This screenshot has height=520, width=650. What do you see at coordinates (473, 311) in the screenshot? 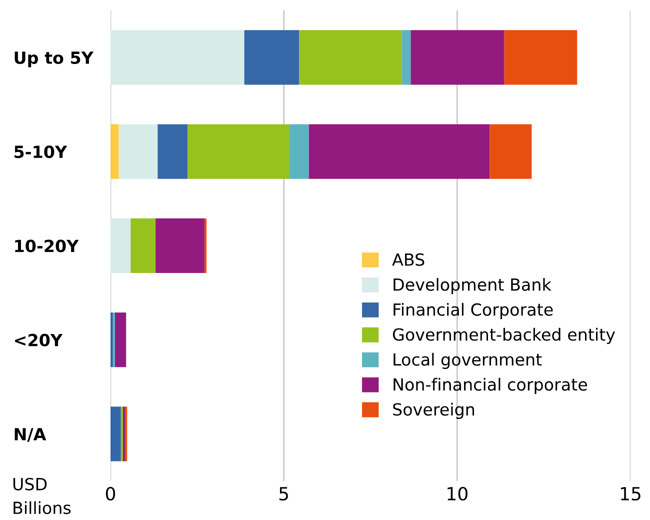
I see `legend-label: Financial Corporate` at bounding box center [473, 311].